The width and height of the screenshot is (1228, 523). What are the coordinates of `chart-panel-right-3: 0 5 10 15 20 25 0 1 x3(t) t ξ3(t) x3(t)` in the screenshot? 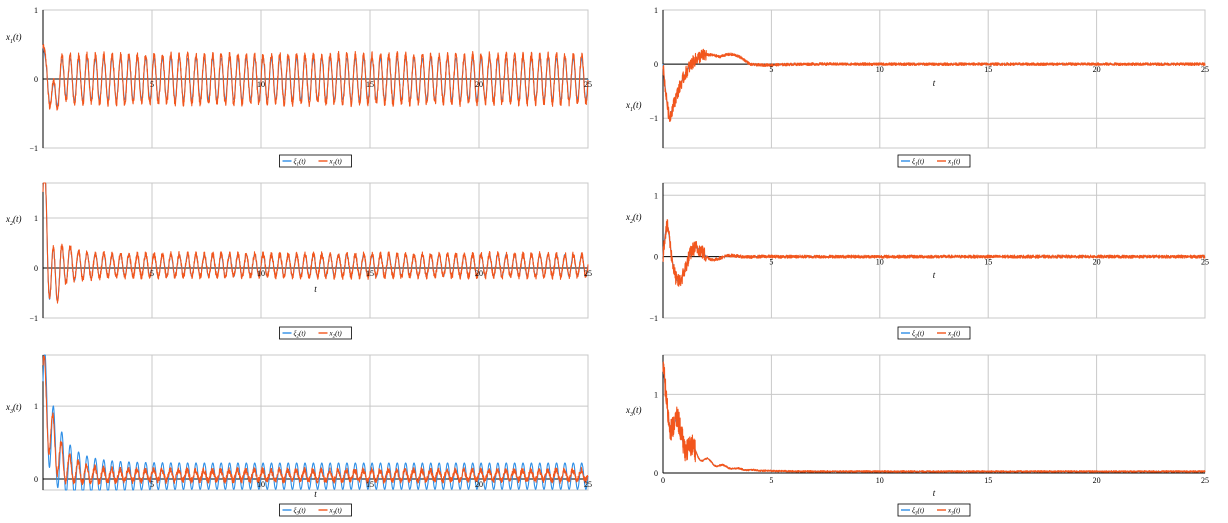 It's located at (917, 435).